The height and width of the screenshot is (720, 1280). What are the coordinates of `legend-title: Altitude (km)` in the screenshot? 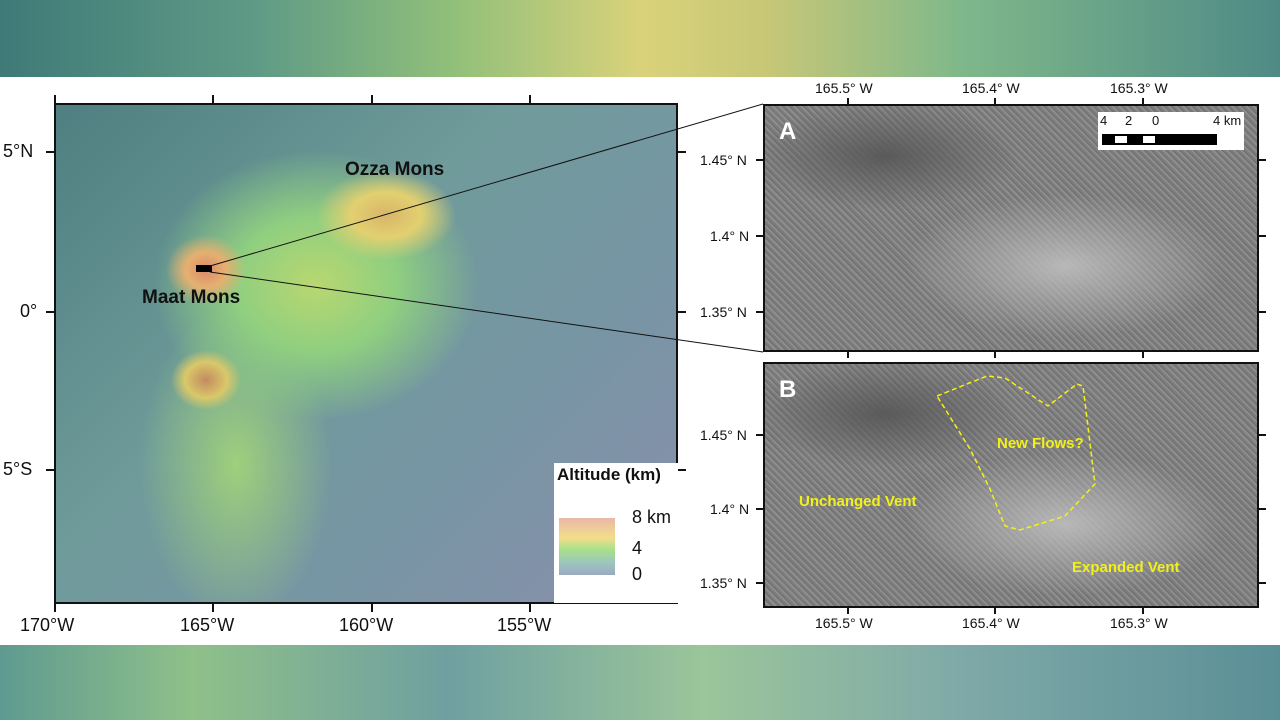 It's located at (609, 474).